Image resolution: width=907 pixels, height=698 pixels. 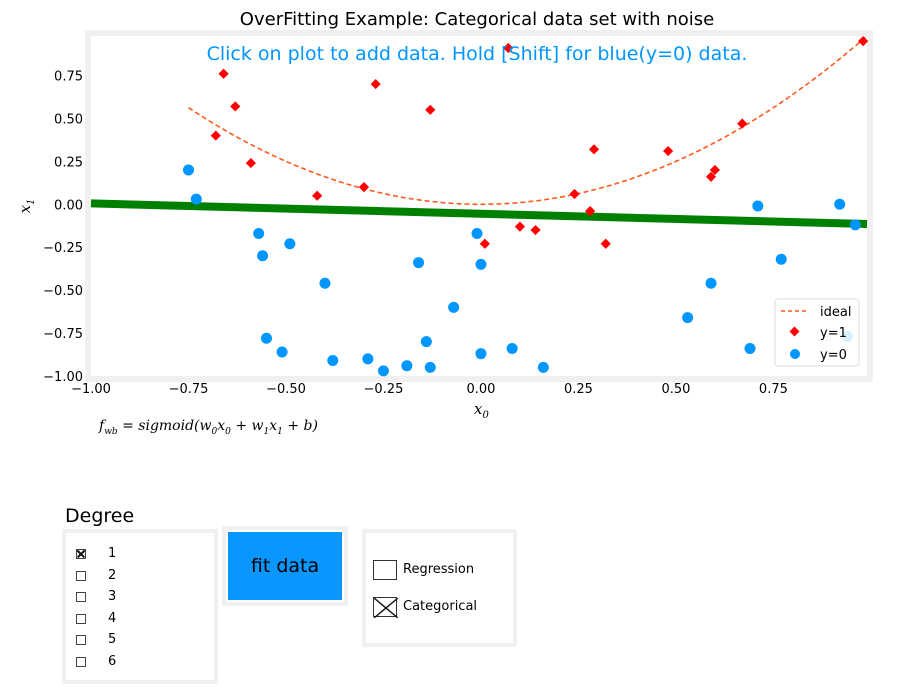 What do you see at coordinates (439, 588) in the screenshot?
I see `mode-panel: Regression Categorical` at bounding box center [439, 588].